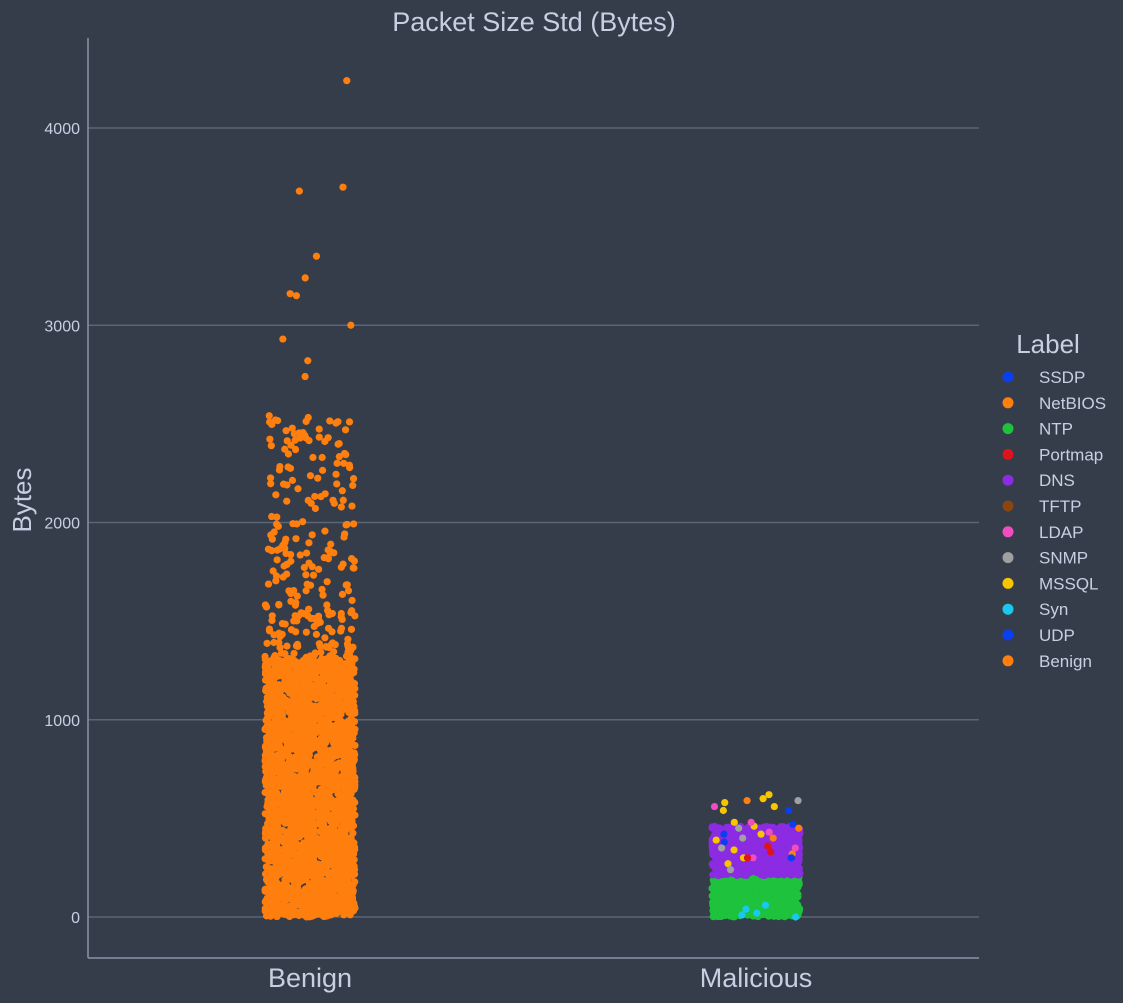 The image size is (1123, 1003). I want to click on legend-label: SNMP, so click(1063, 558).